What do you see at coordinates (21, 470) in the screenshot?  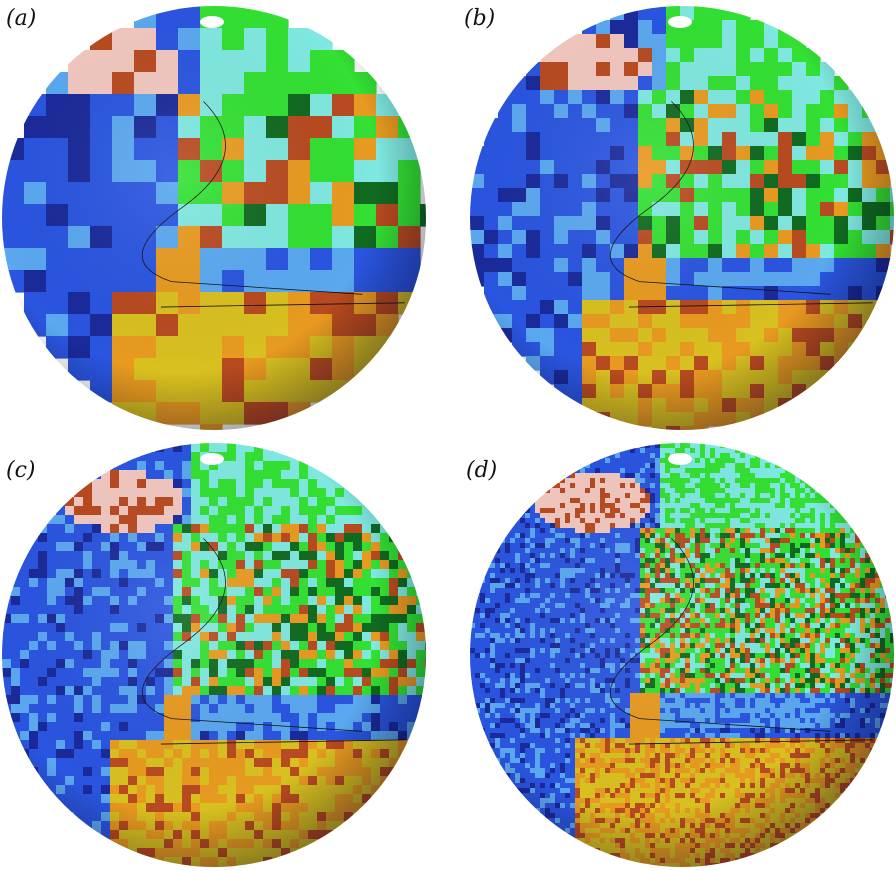 I see `panel-label-c: (c)` at bounding box center [21, 470].